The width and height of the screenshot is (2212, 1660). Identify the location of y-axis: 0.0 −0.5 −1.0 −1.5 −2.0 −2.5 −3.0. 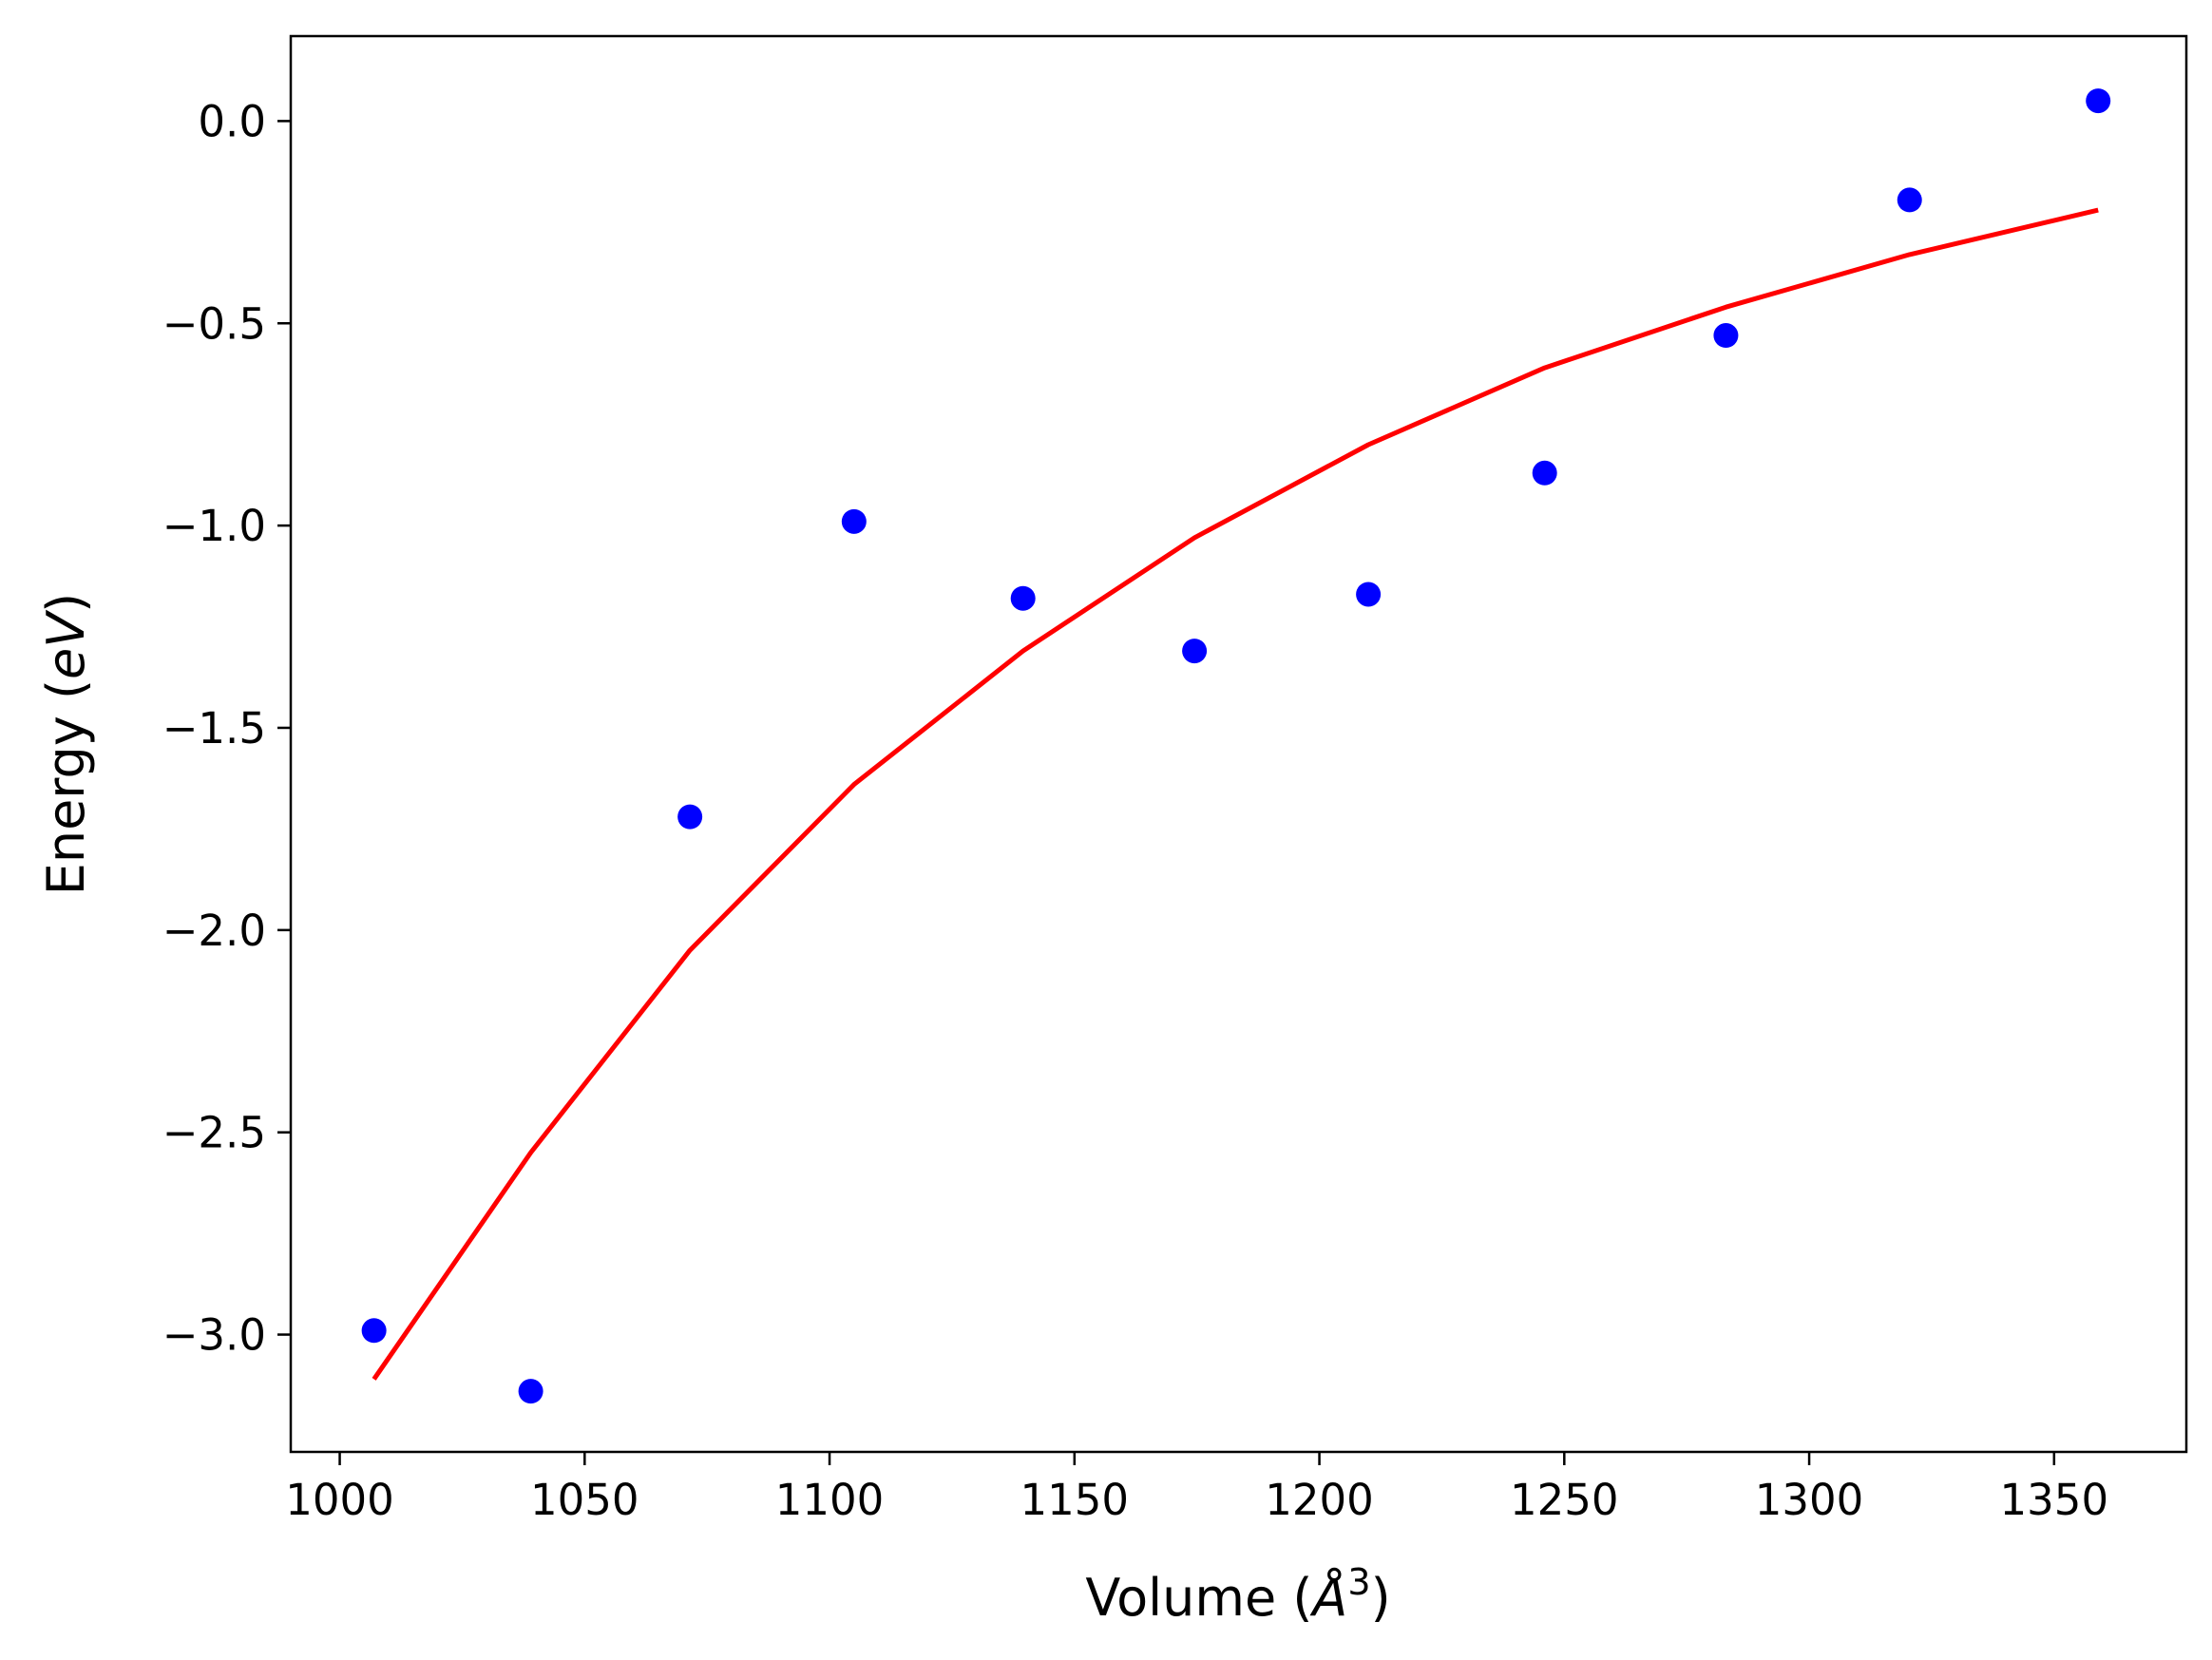
(226, 728).